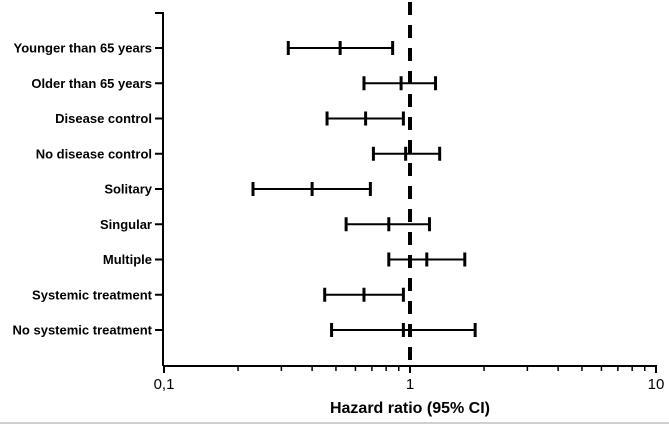  I want to click on x-axis-tick-label: 10, so click(656, 384).